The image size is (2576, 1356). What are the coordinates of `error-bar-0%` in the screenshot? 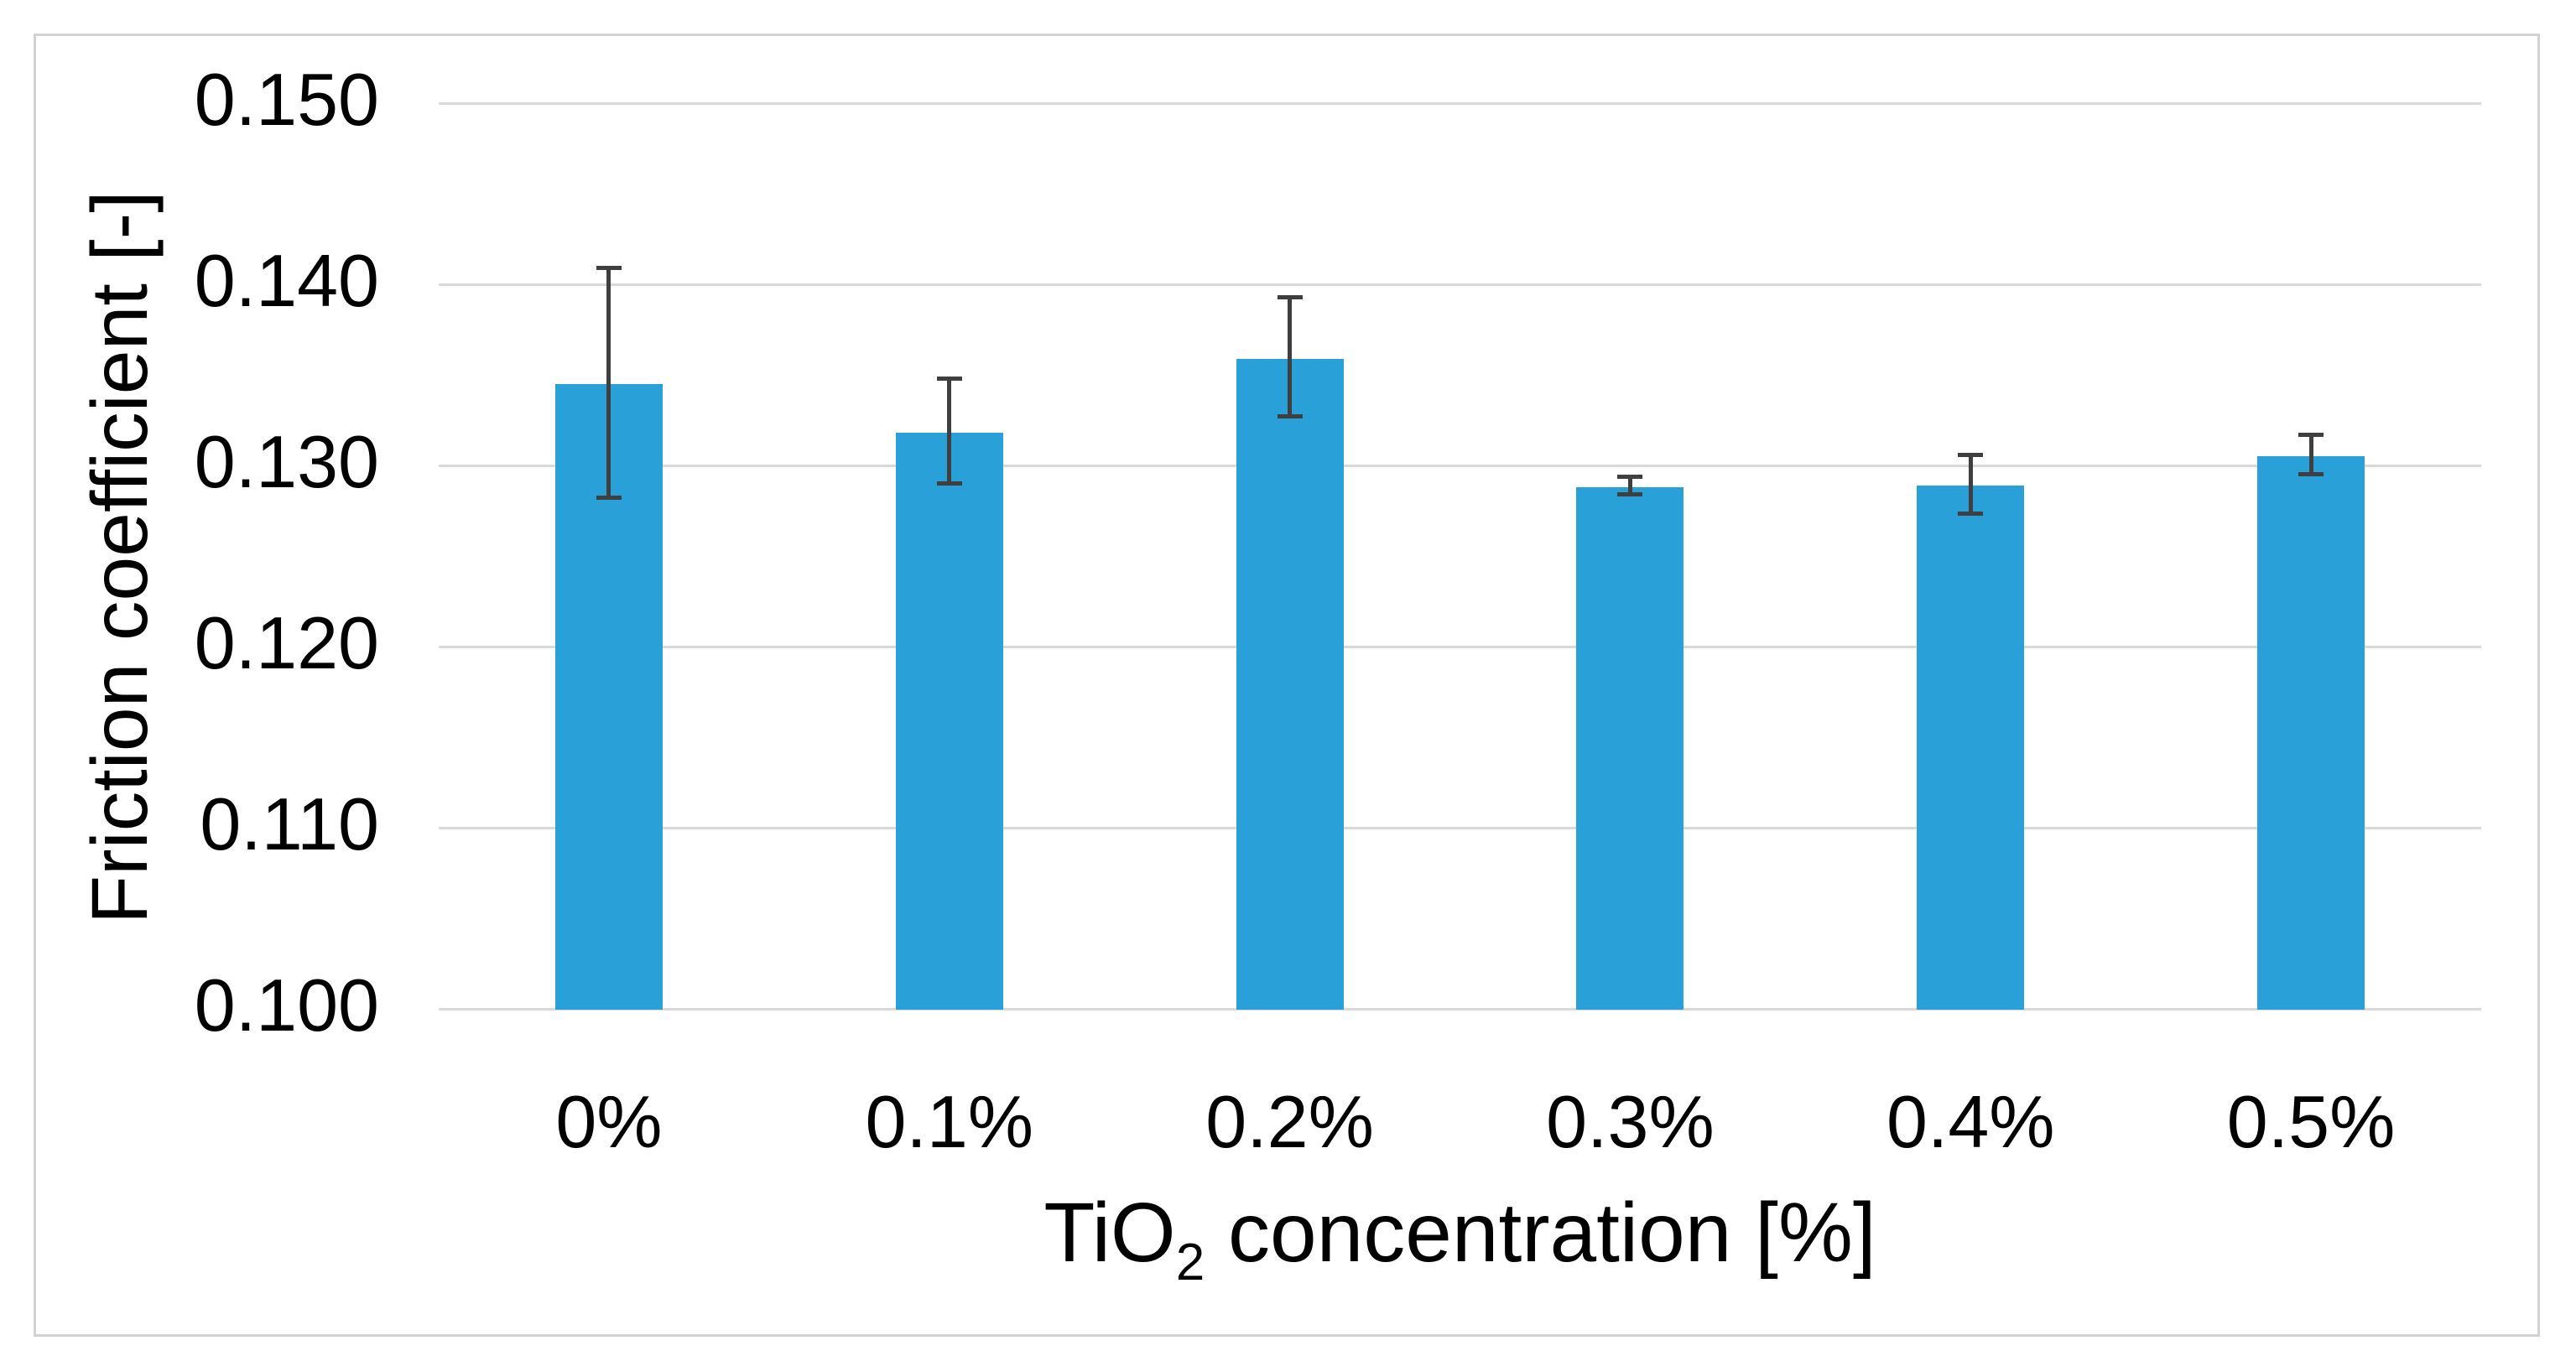 It's located at (608, 383).